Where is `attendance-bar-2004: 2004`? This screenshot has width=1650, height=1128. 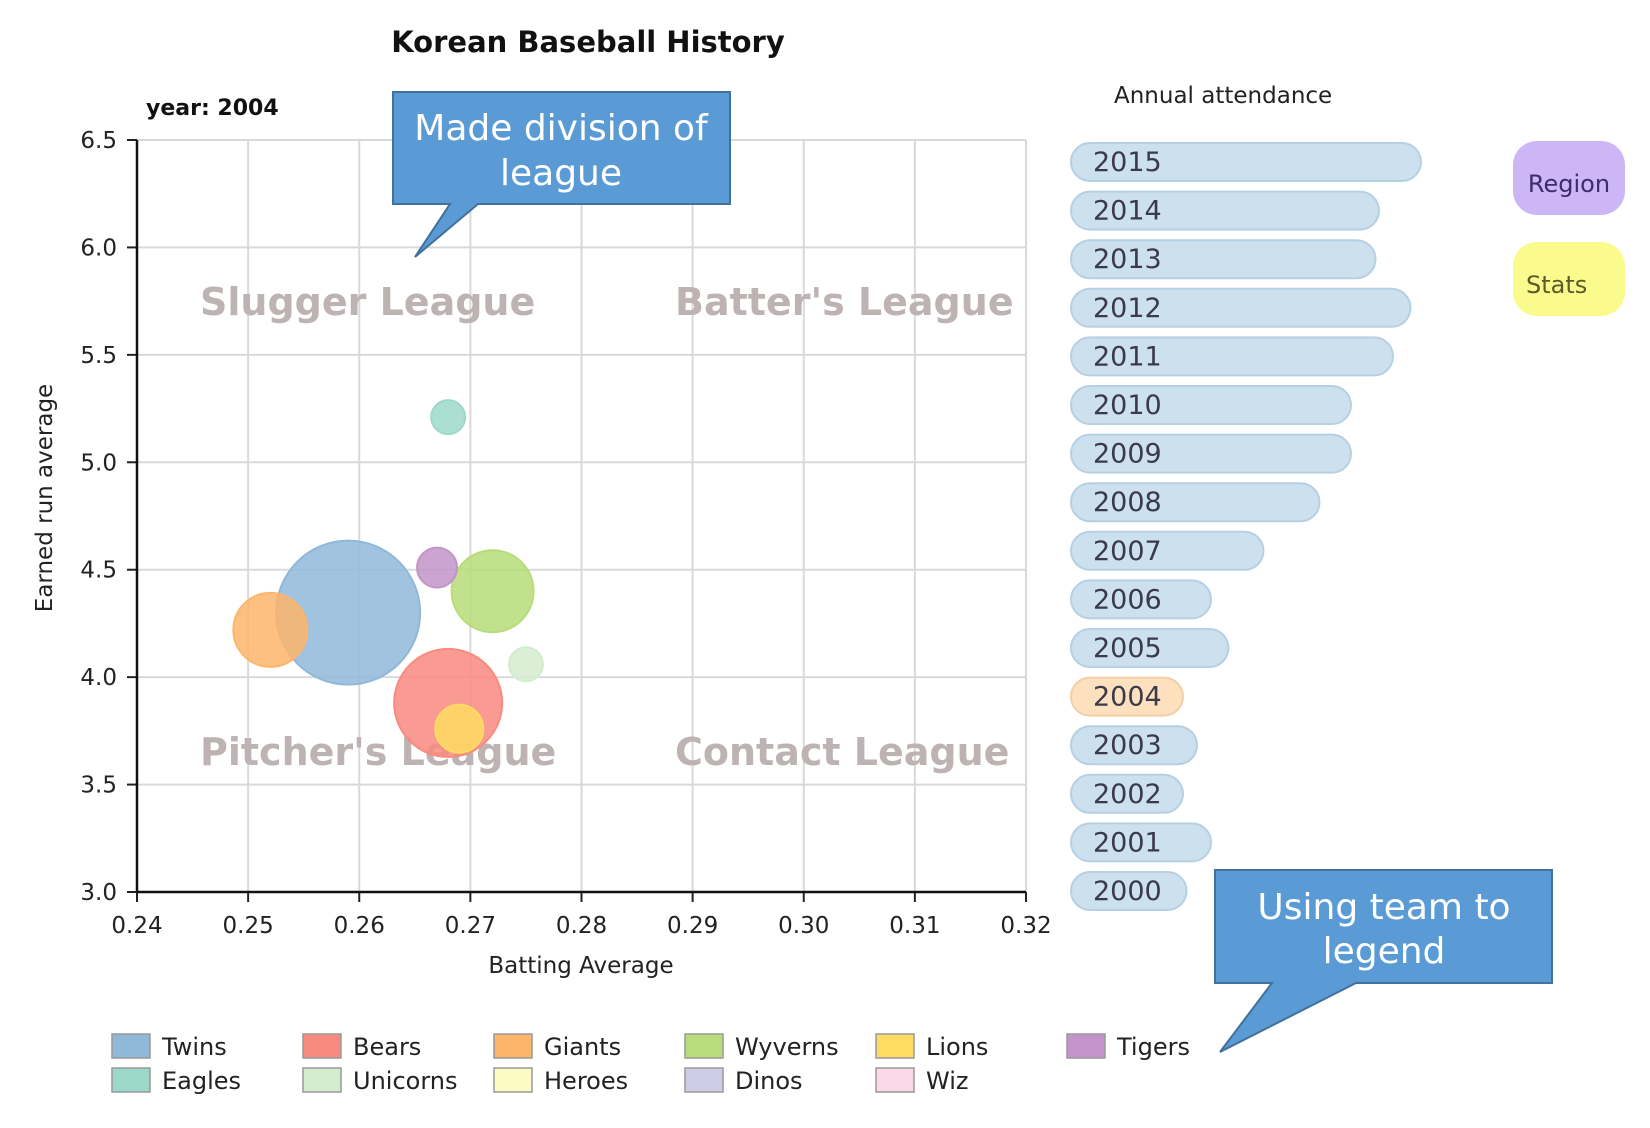
attendance-bar-2004: 2004 is located at coordinates (1127, 696).